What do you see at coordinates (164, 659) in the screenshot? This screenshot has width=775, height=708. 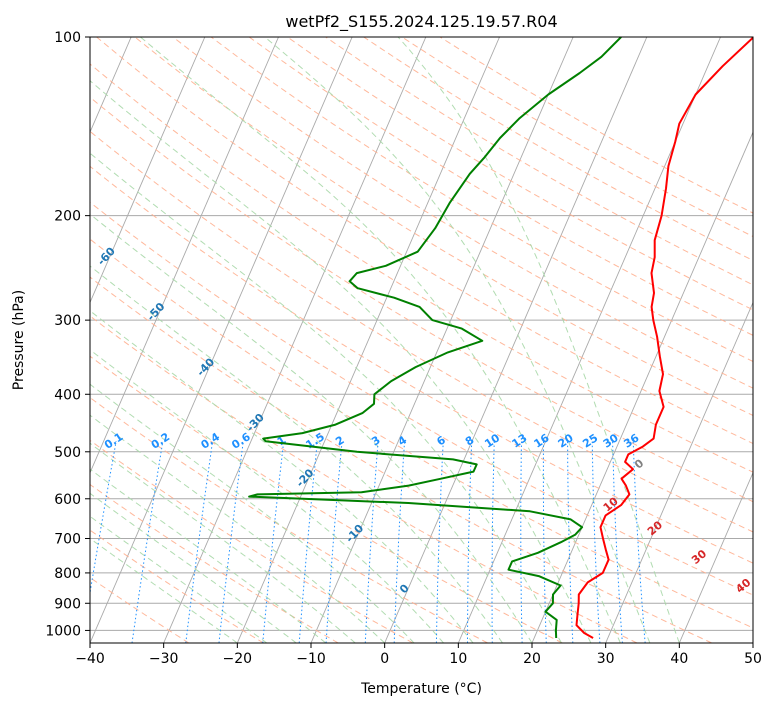 I see `x-tick-label: −30` at bounding box center [164, 659].